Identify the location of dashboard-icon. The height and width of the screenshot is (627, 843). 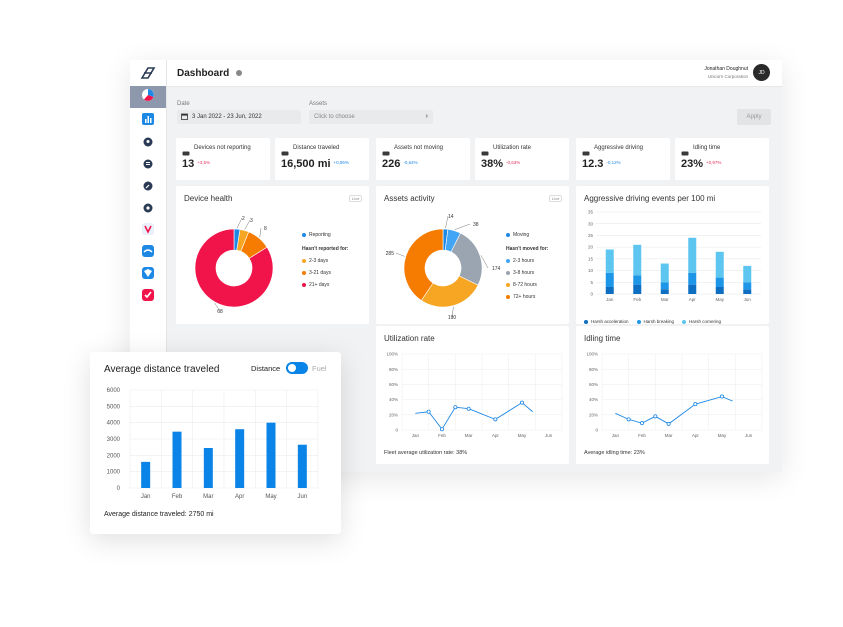
(148, 97).